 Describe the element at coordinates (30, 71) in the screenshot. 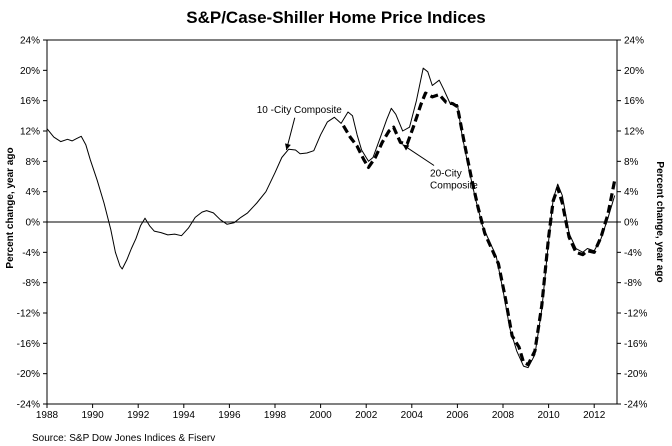

I see `y-tick-label-left: 20%` at that location.